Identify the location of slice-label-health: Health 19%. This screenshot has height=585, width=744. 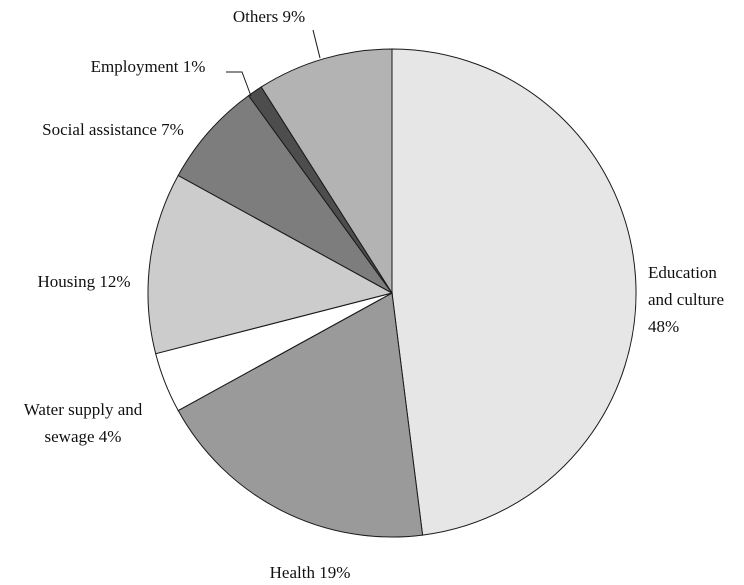
(310, 572).